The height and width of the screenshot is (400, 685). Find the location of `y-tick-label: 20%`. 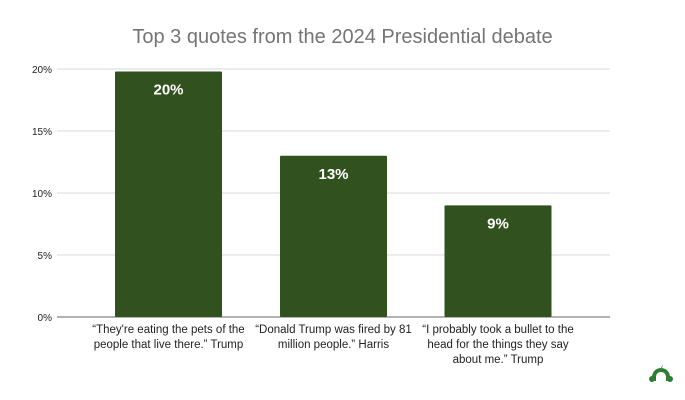

y-tick-label: 20% is located at coordinates (42, 70).